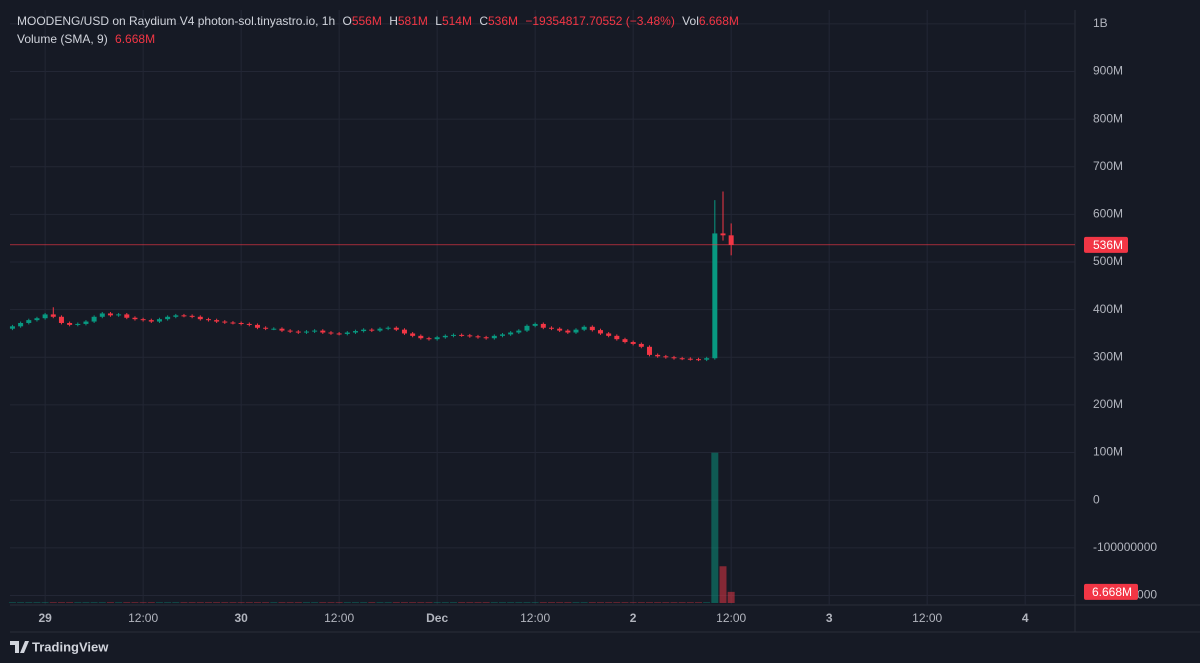 This screenshot has height=663, width=1200. What do you see at coordinates (1112, 592) in the screenshot?
I see `last-volume-label: 6.668M` at bounding box center [1112, 592].